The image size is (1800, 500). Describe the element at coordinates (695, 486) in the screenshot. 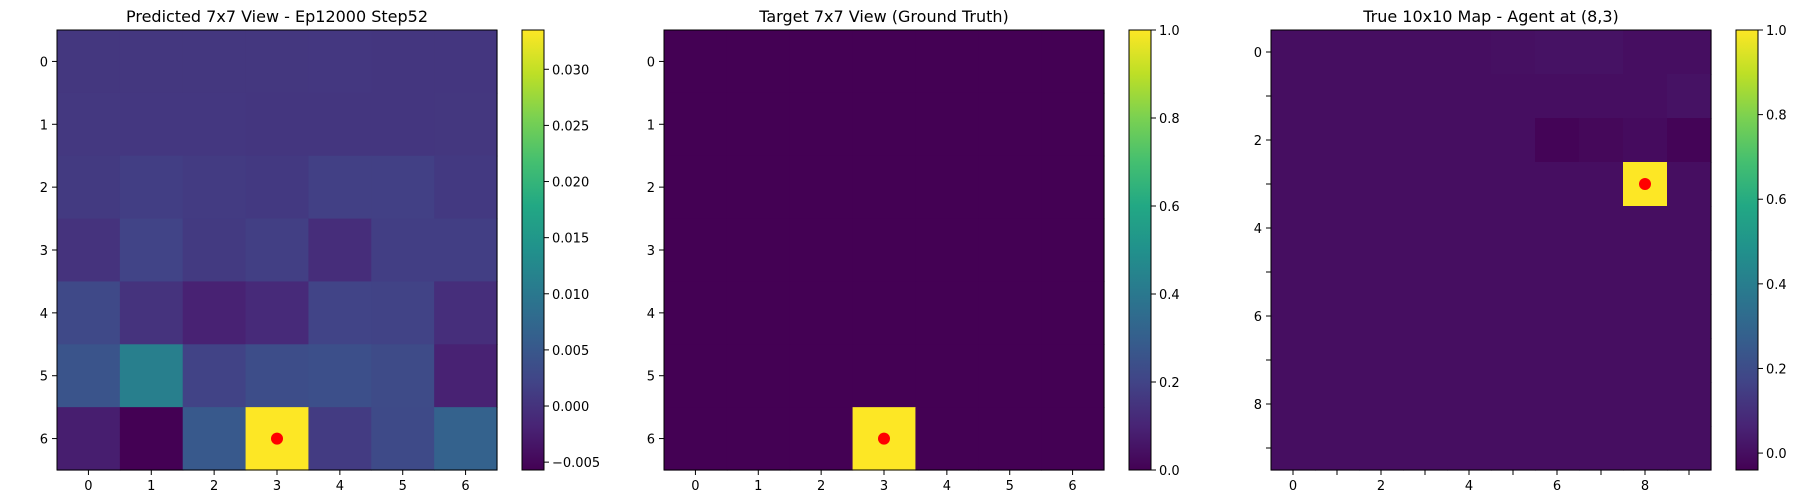

I see `x-tick-label: 0` at that location.